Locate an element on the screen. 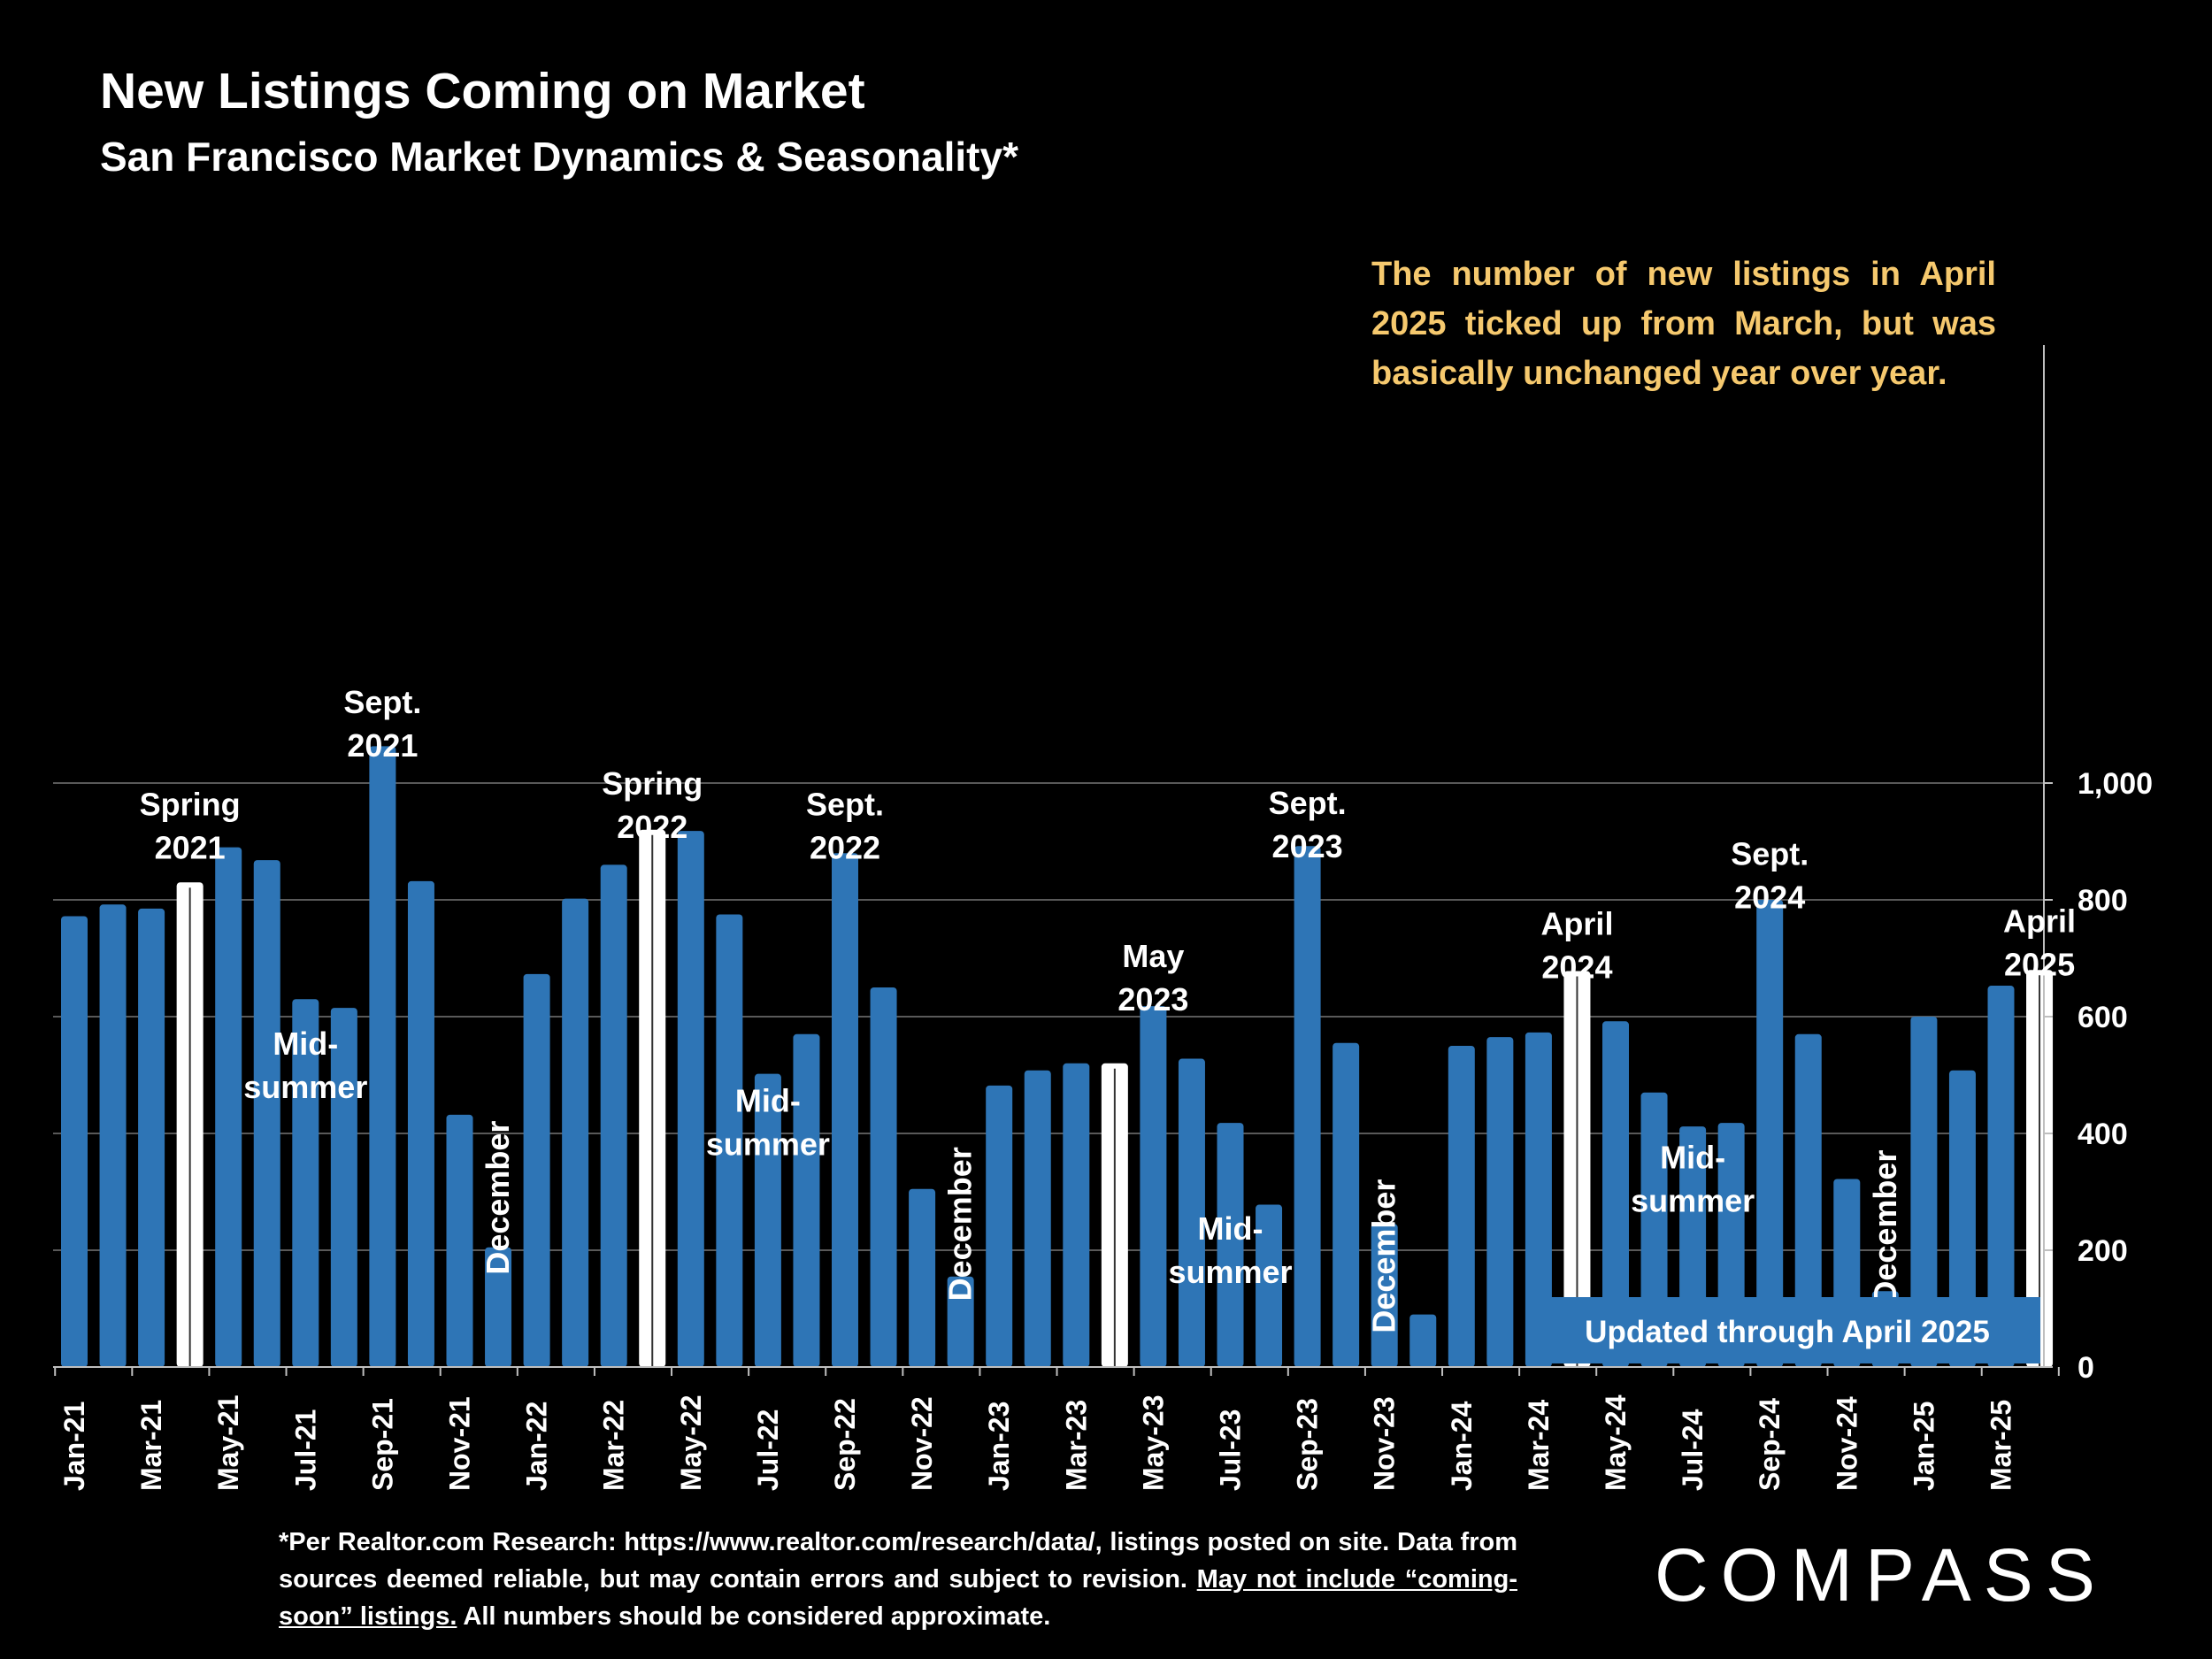 Image resolution: width=2212 pixels, height=1659 pixels. y-tick-label: 600 is located at coordinates (2103, 1018).